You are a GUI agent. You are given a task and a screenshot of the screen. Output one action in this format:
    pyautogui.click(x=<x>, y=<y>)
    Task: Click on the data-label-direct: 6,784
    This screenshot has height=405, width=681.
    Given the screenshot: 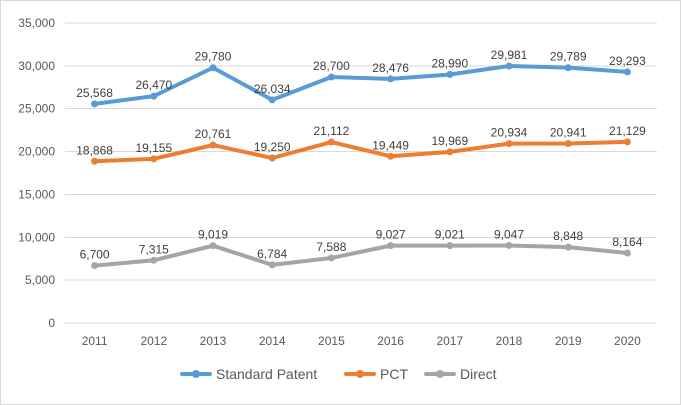 What is the action you would take?
    pyautogui.click(x=272, y=254)
    